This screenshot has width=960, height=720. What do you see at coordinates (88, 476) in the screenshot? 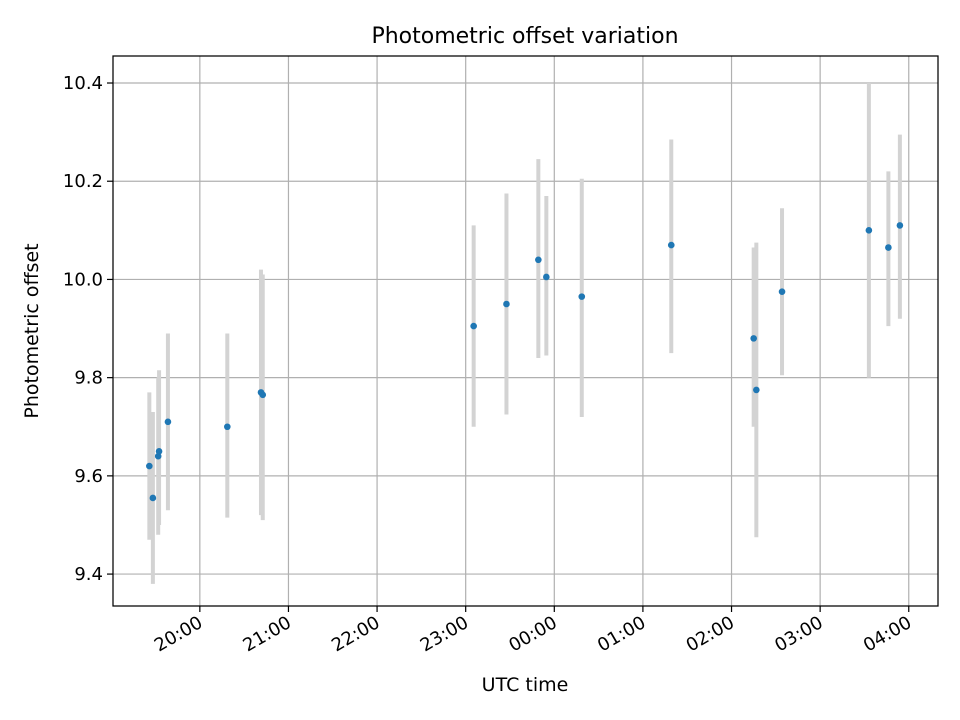
I see `y-tick-label: 9.6` at bounding box center [88, 476].